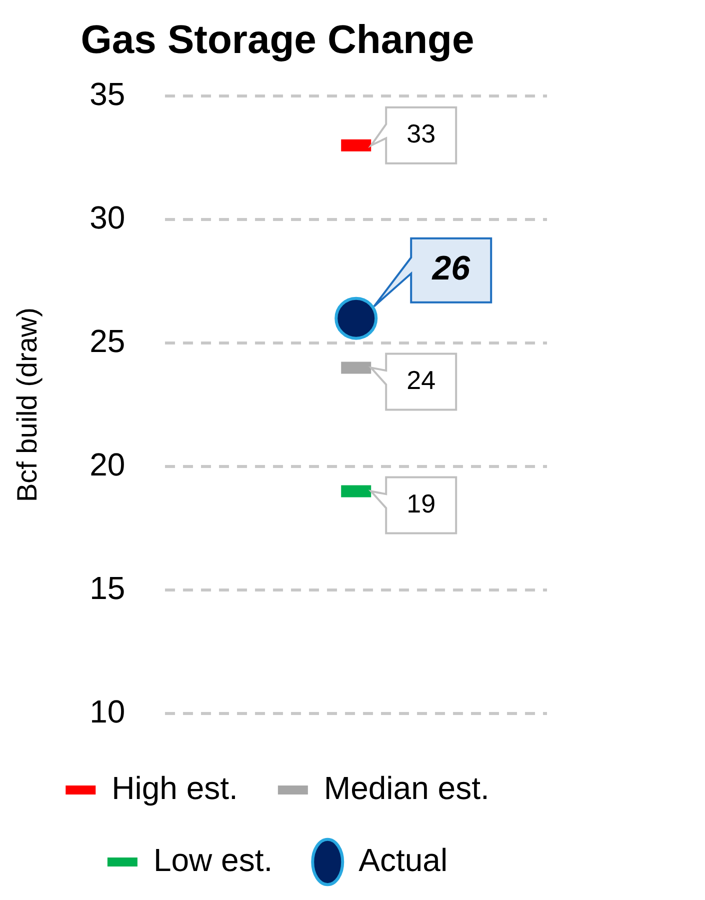 This screenshot has height=900, width=705. What do you see at coordinates (108, 94) in the screenshot?
I see `y-tick-label: 35` at bounding box center [108, 94].